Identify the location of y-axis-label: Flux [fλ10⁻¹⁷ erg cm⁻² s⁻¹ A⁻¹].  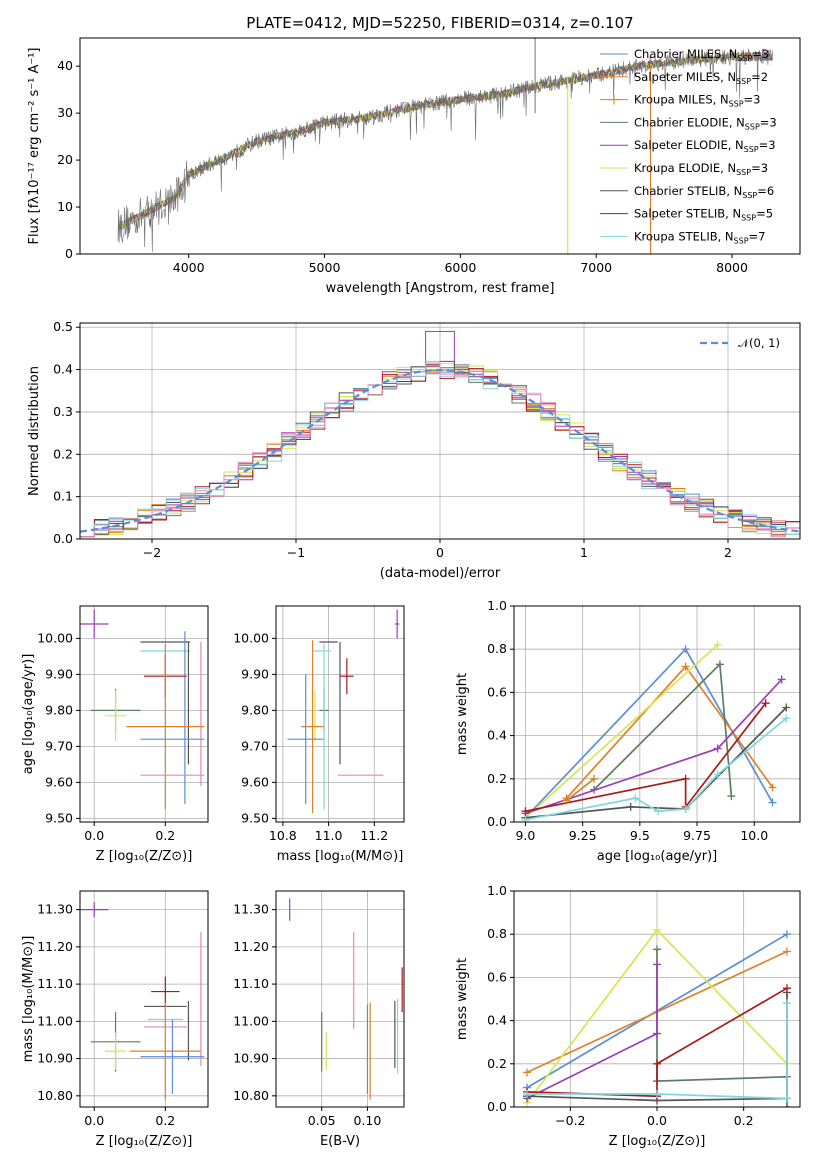
(34, 146).